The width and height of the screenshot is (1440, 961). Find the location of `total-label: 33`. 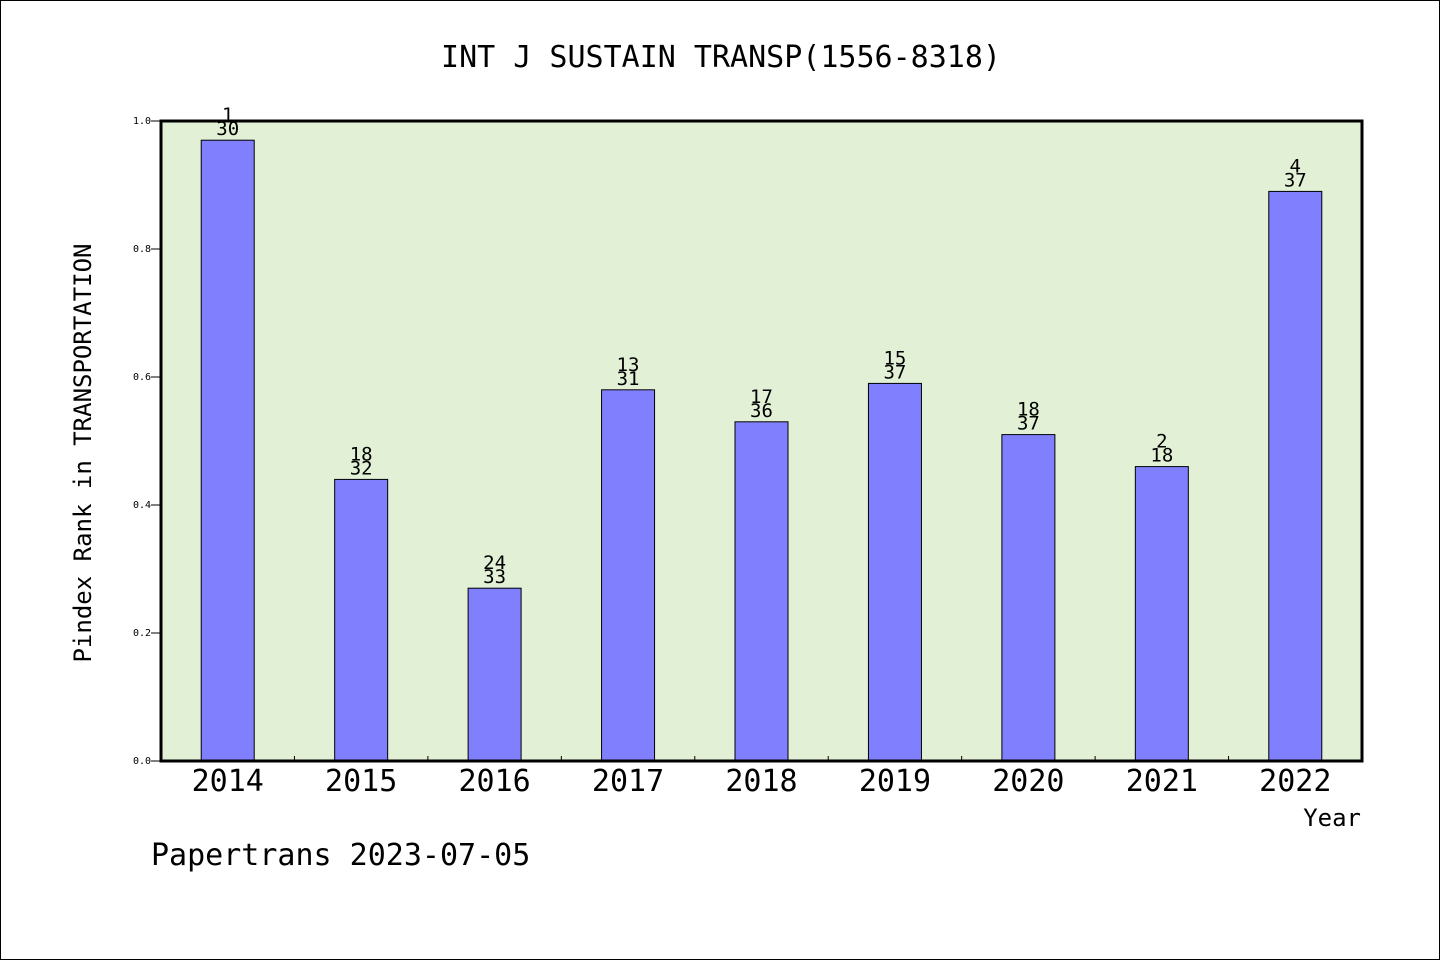

total-label: 33 is located at coordinates (494, 577).